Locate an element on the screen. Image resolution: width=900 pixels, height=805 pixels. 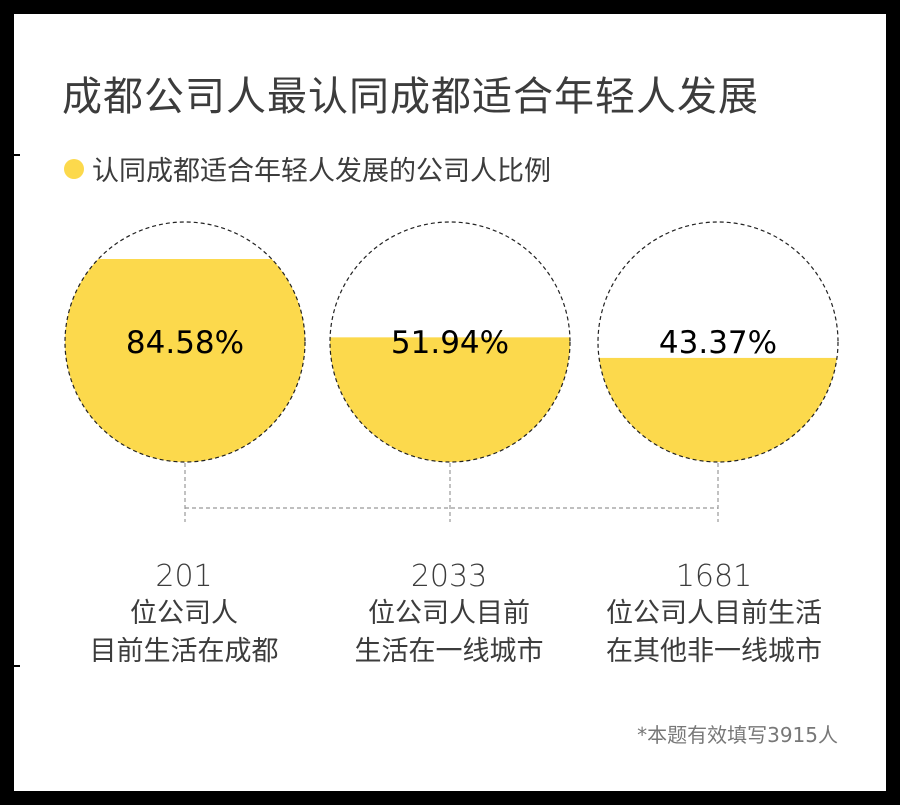
caption-line-1: 位公司人目前 is located at coordinates (449, 613).